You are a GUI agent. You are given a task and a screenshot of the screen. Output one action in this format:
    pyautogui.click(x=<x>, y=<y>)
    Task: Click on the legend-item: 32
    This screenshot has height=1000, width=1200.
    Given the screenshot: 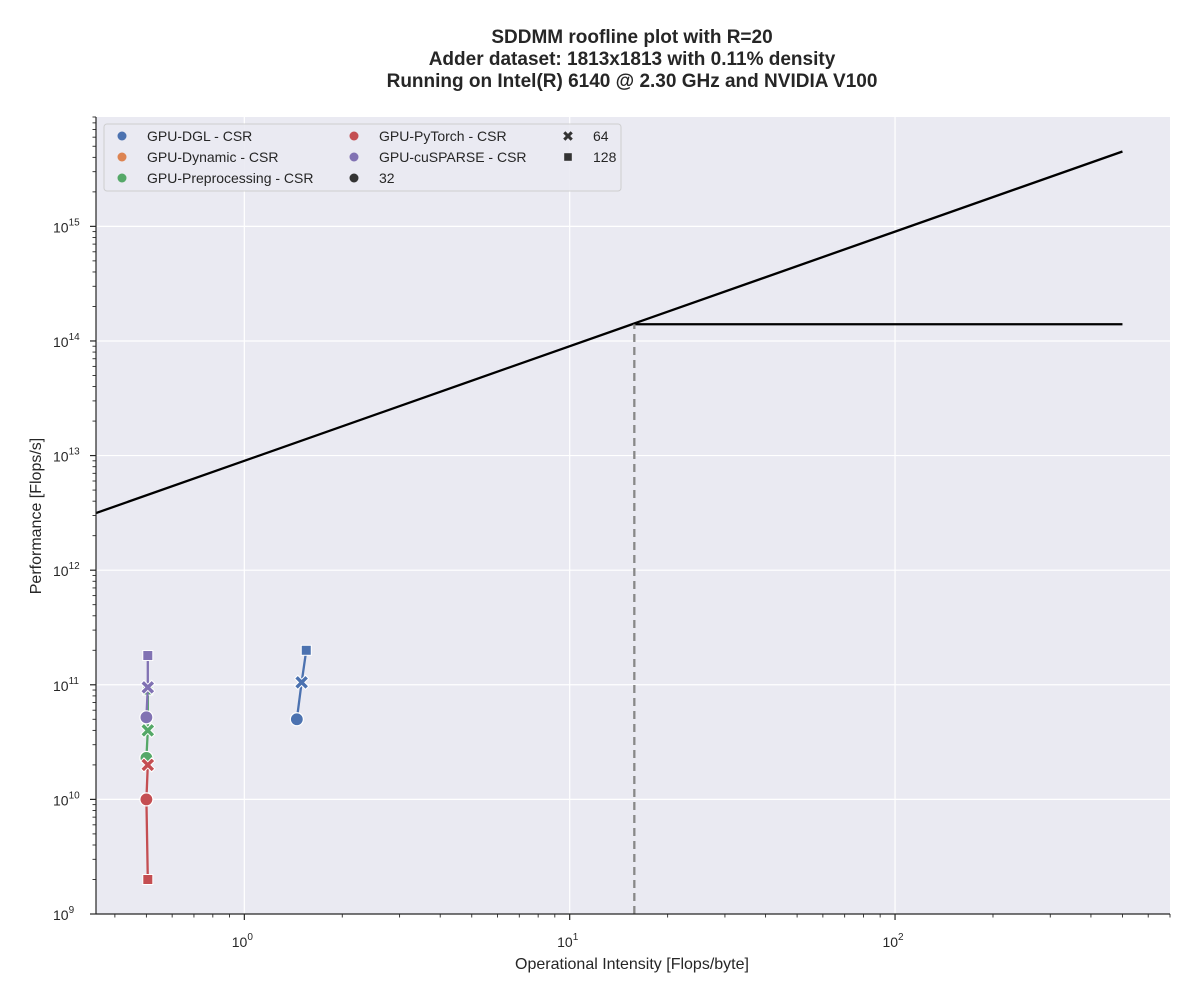 What is the action you would take?
    pyautogui.click(x=372, y=178)
    